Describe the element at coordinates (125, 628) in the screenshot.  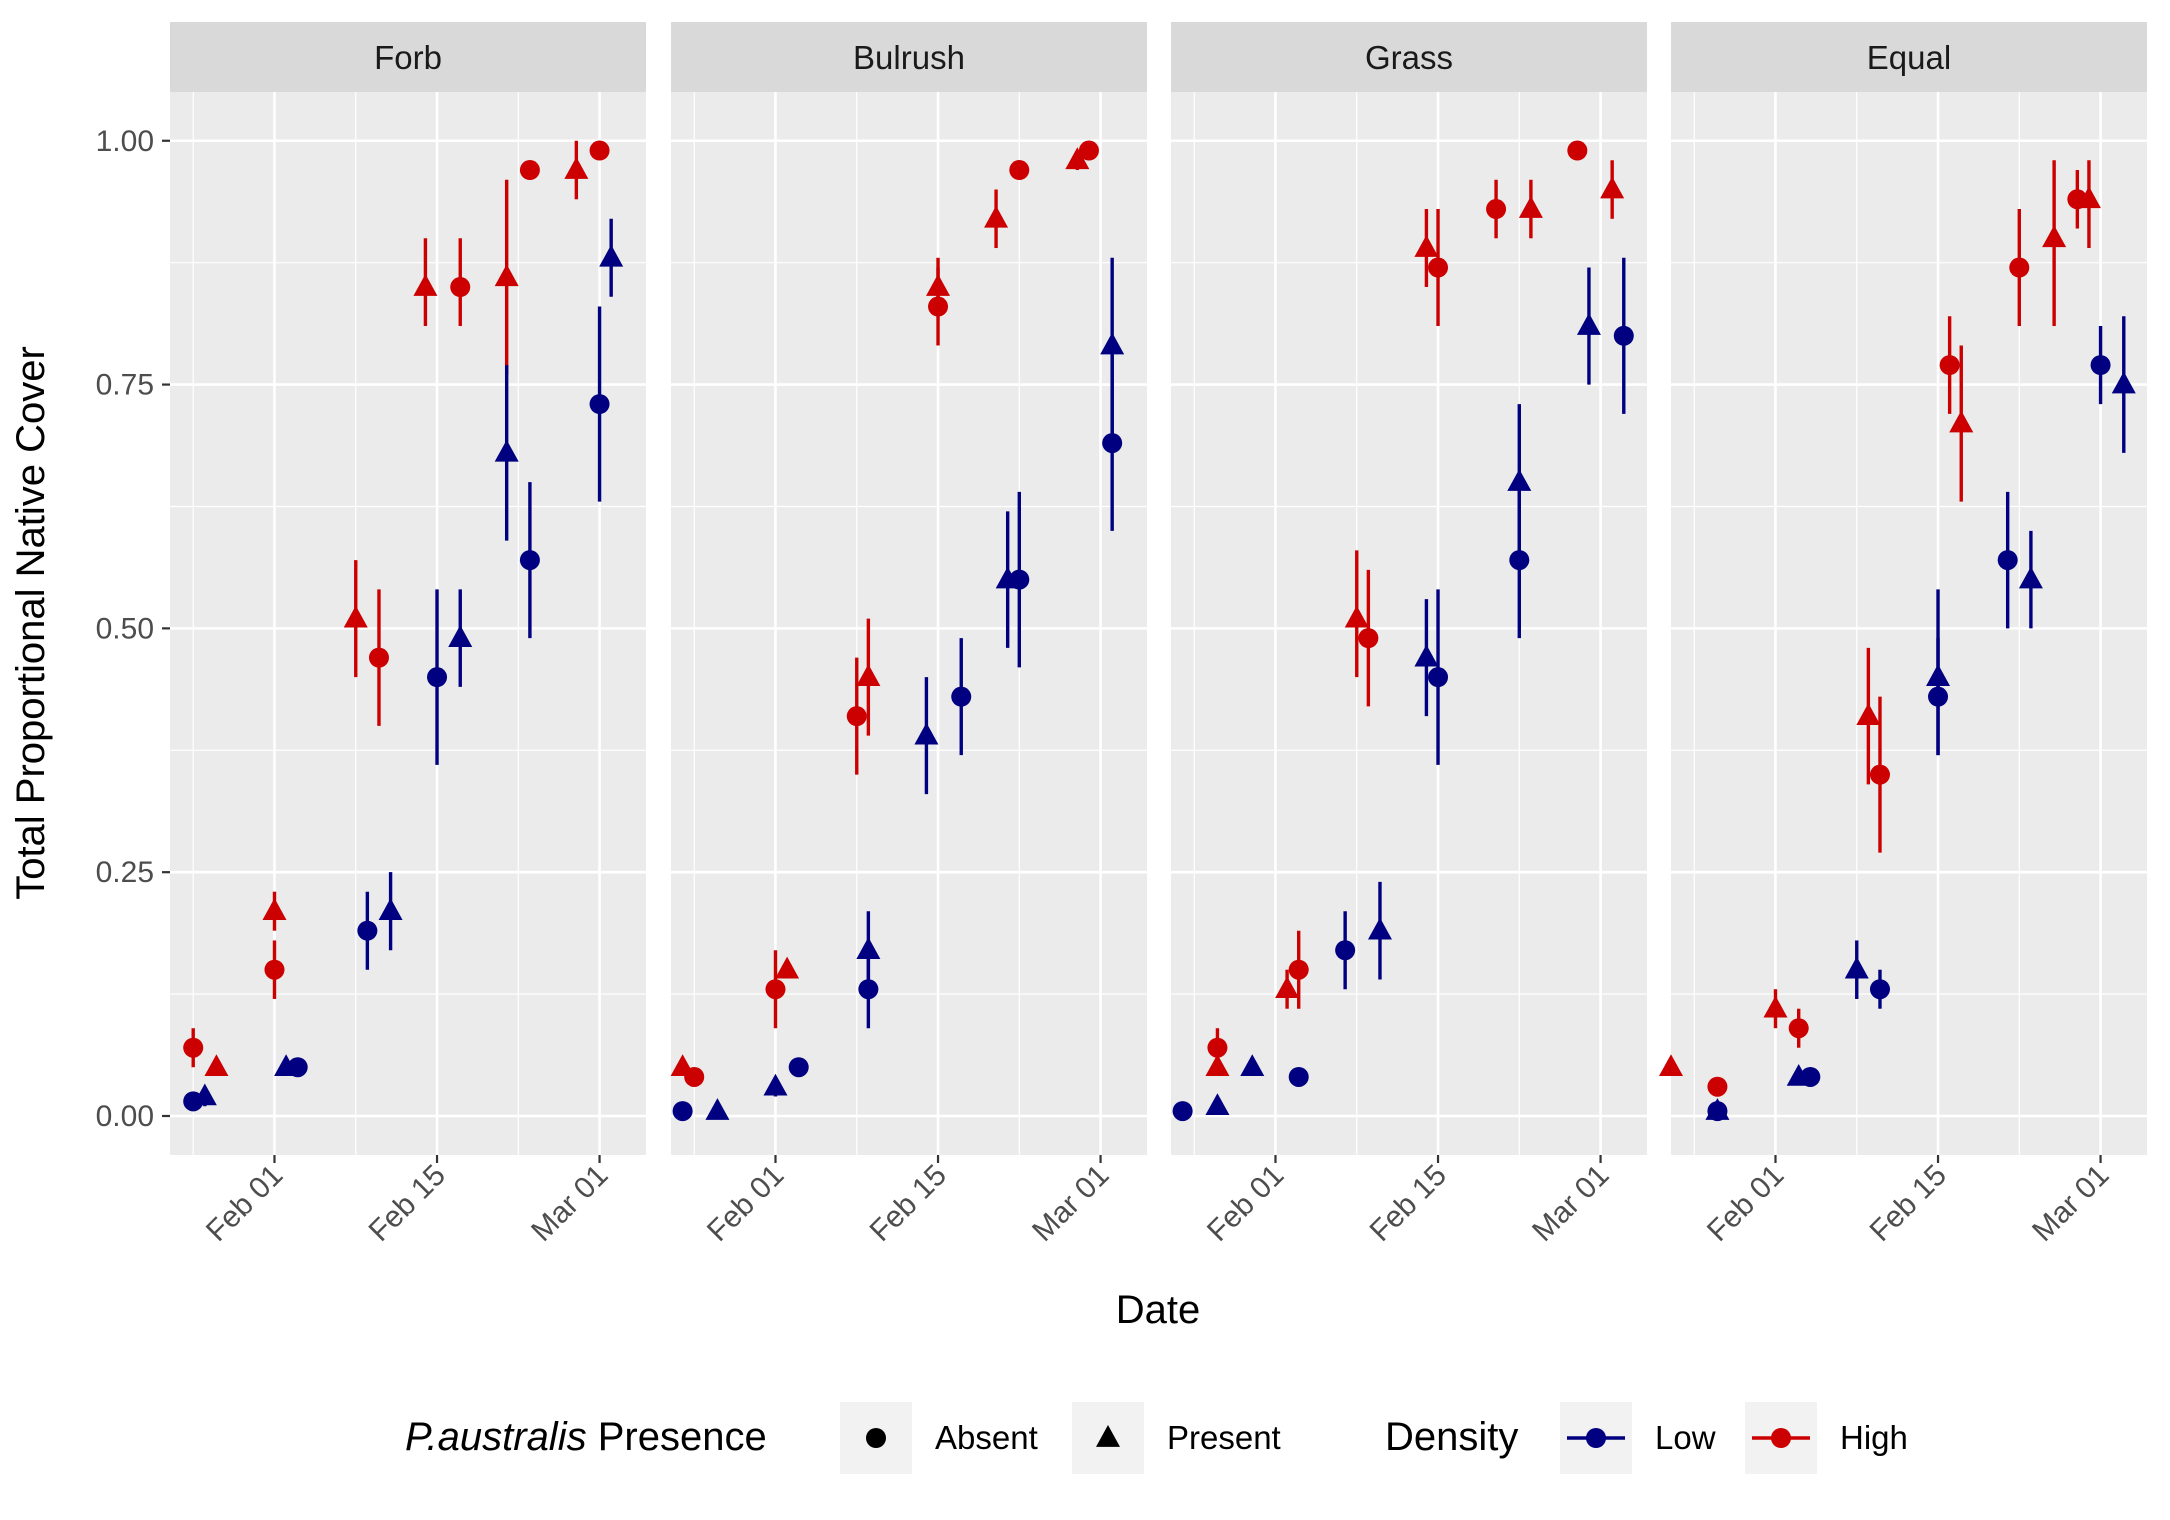
I see `y-tick-label: 0.50` at that location.